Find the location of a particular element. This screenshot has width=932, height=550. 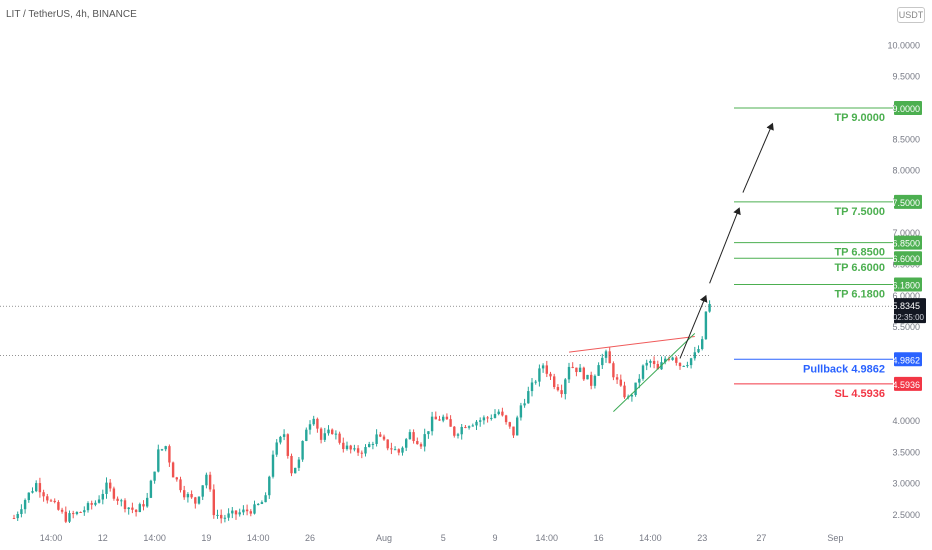

currency-badge: USDT is located at coordinates (911, 15).